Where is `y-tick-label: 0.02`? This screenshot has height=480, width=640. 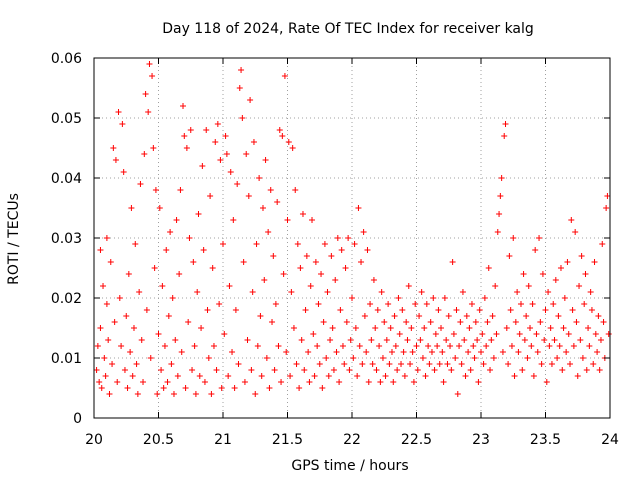
y-tick-label: 0.02 is located at coordinates (66, 299).